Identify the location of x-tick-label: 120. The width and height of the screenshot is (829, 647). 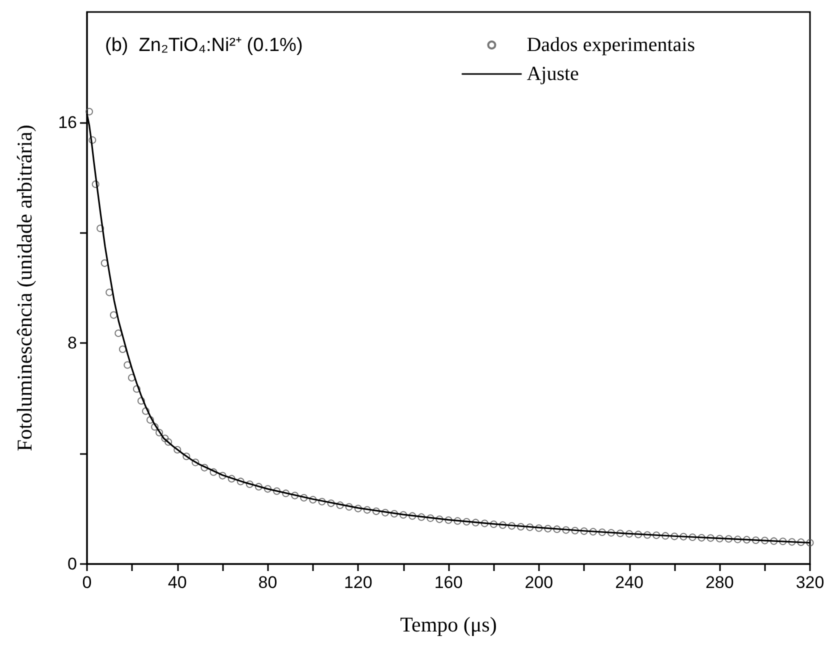
(358, 582).